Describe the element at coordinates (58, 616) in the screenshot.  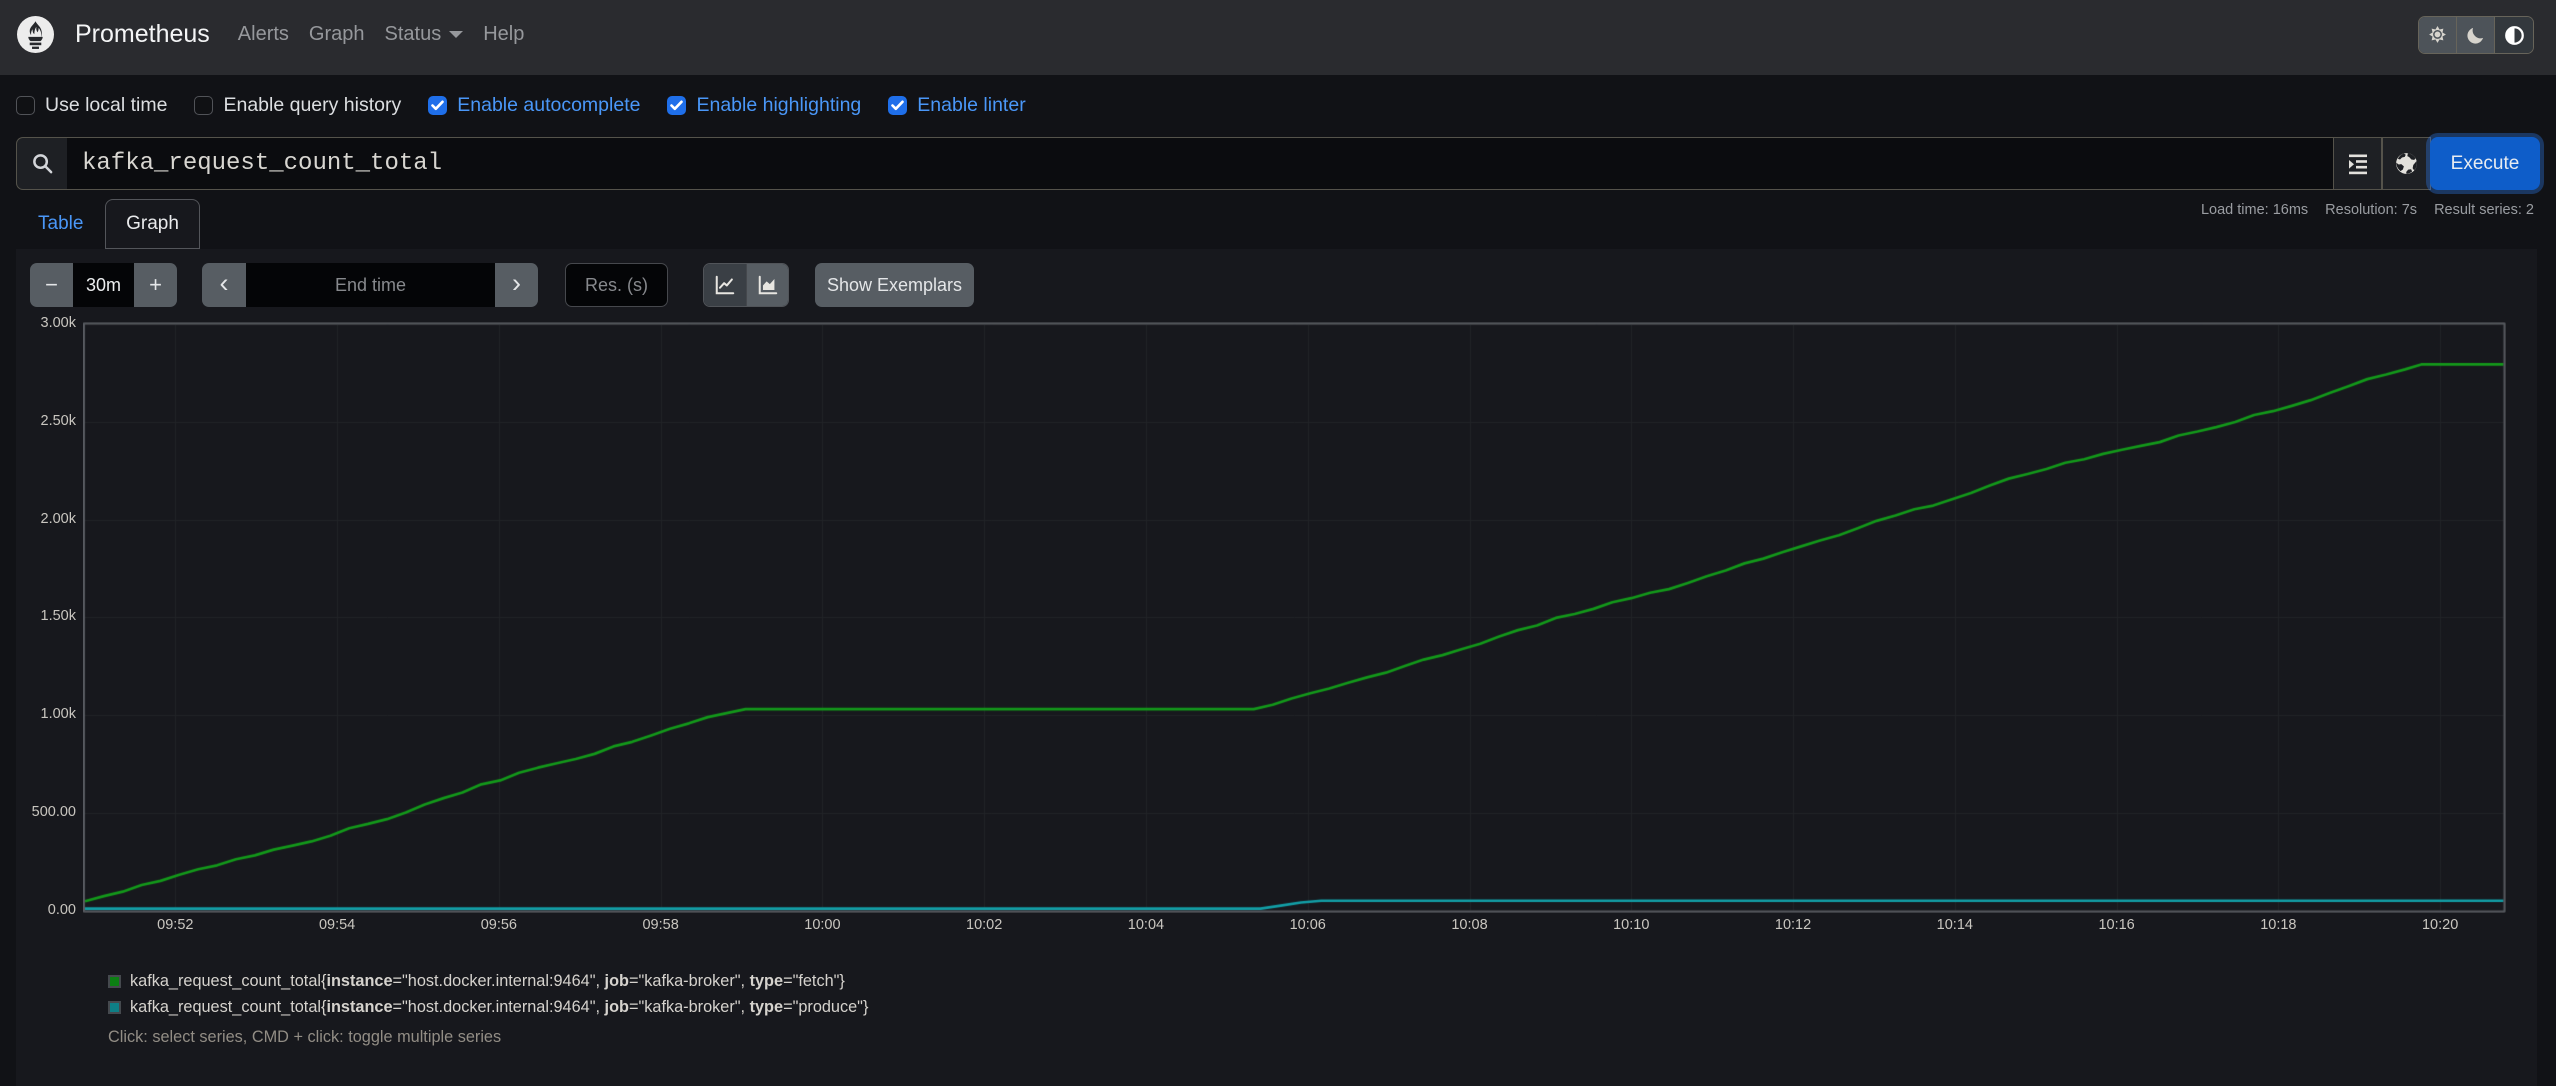
I see `y-tick-label: 1.50k` at that location.